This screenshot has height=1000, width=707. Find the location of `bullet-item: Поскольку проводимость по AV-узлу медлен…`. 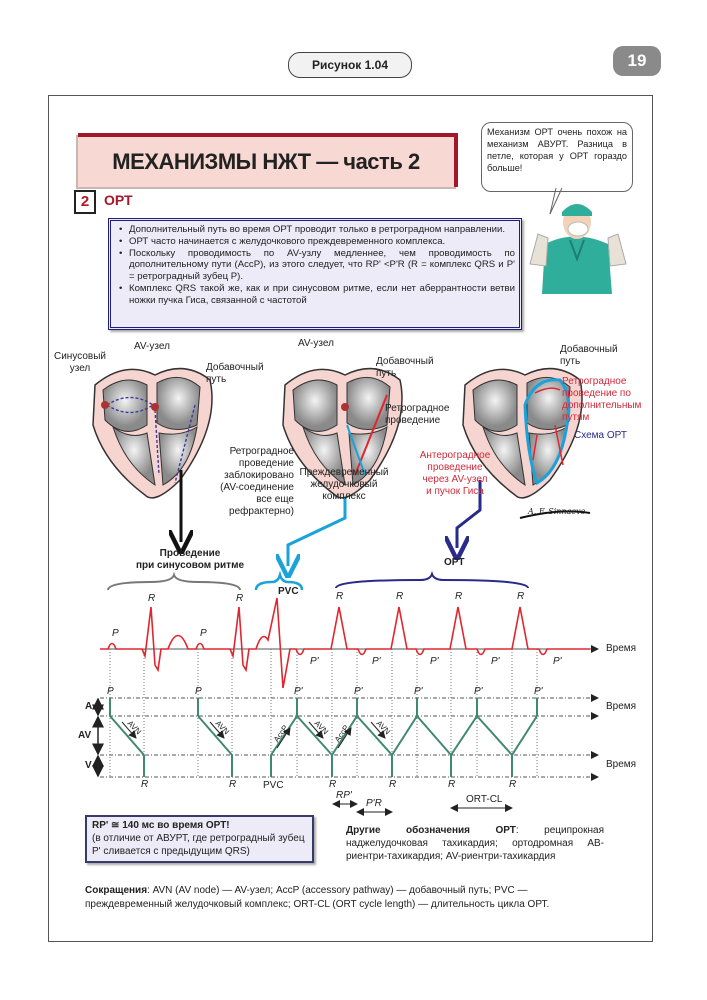

bullet-item: Поскольку проводимость по AV-узлу медлен… is located at coordinates (317, 265).